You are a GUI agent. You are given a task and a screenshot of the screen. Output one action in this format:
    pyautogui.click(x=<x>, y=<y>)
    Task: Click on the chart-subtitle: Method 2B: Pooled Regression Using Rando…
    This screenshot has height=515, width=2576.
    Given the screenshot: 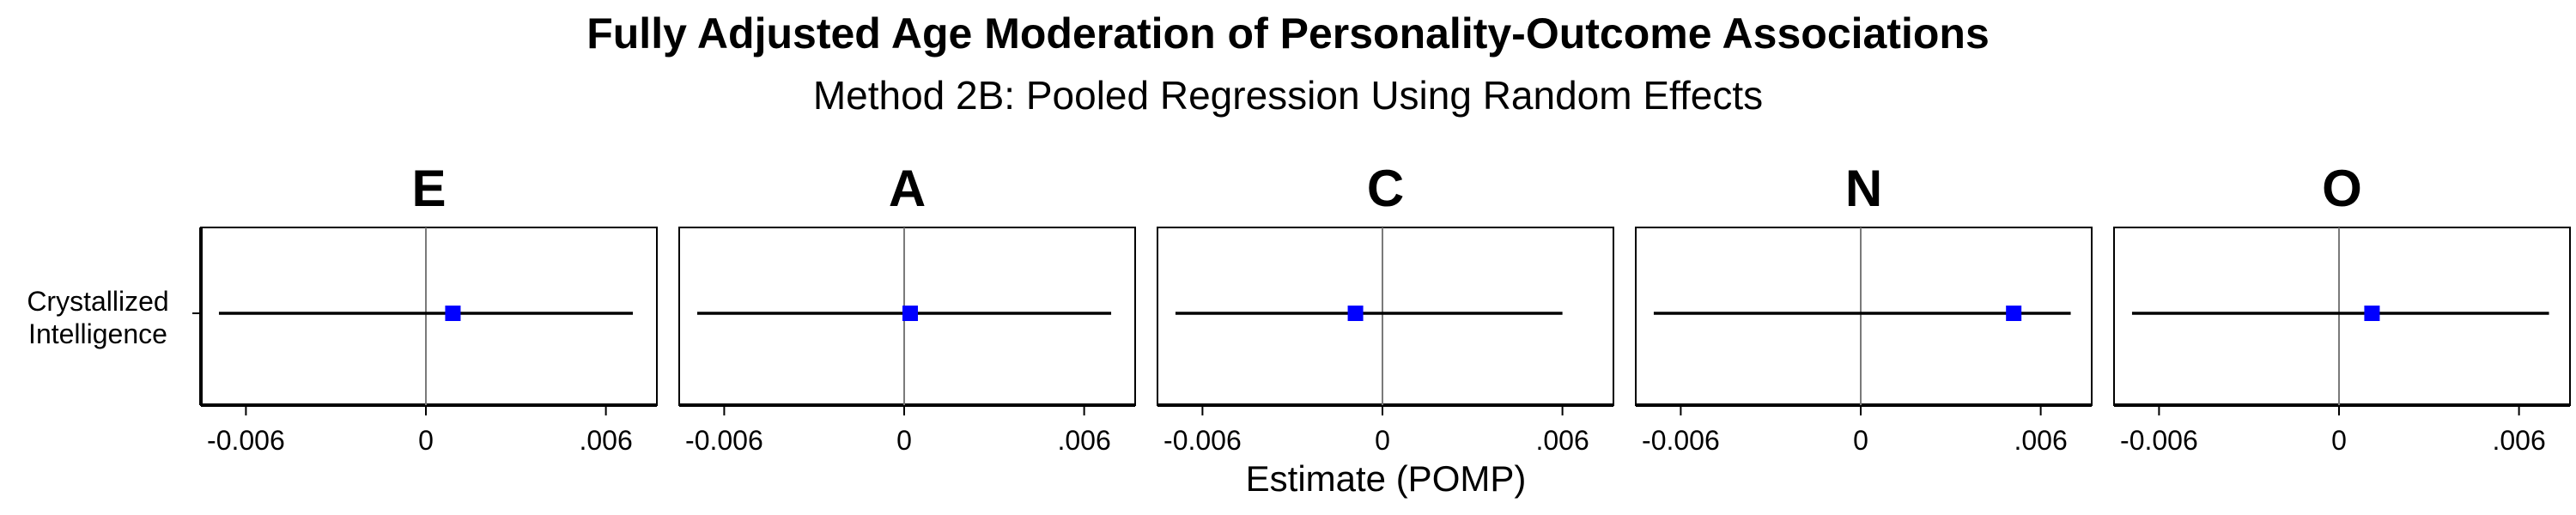 What is the action you would take?
    pyautogui.click(x=1288, y=95)
    